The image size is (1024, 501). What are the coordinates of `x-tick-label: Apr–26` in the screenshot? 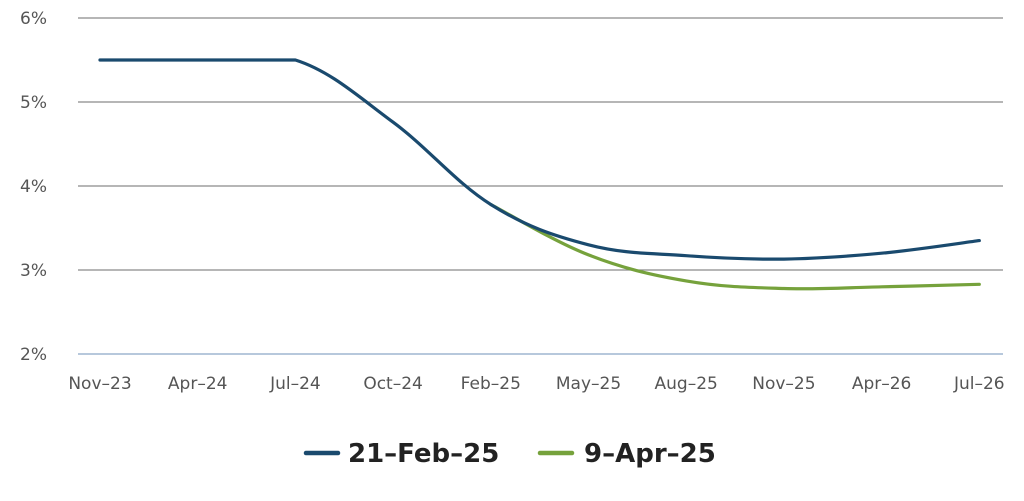 It's located at (882, 384).